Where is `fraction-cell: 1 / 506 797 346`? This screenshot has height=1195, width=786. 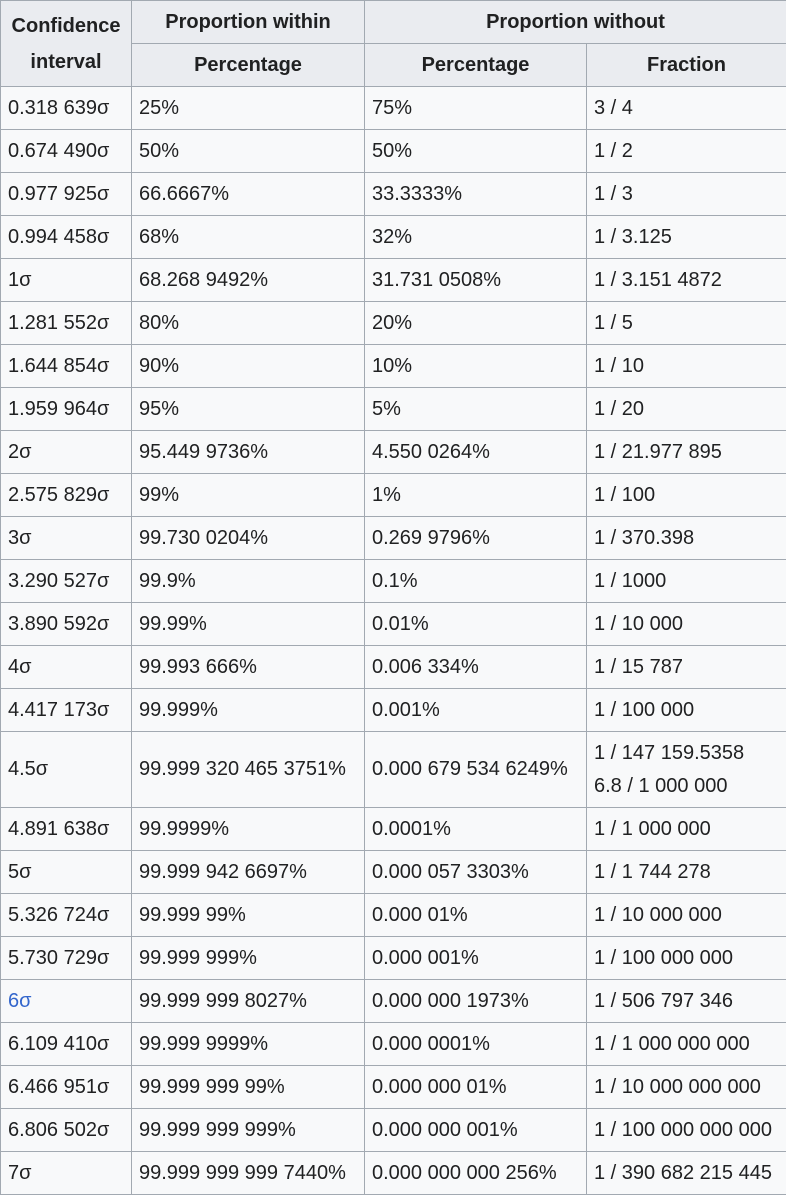
fraction-cell: 1 / 506 797 346 is located at coordinates (686, 1001).